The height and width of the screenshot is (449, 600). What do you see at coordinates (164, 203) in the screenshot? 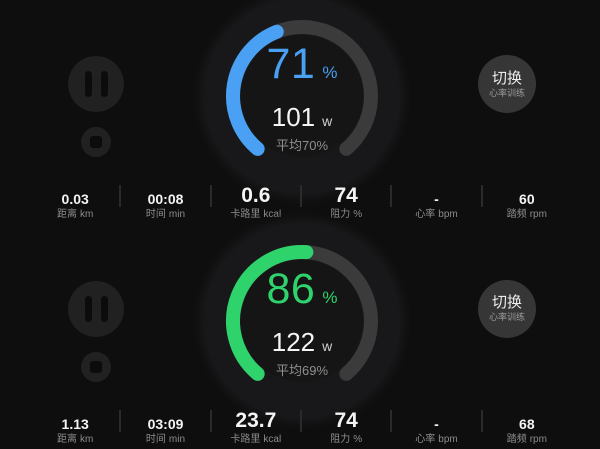
I see `stat-time: 00:08 时间 min` at bounding box center [164, 203].